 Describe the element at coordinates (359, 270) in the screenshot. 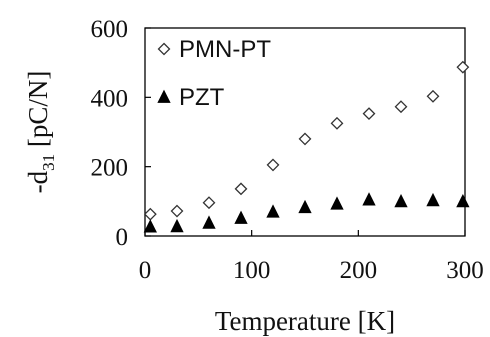

I see `x-tick-label: 200` at that location.